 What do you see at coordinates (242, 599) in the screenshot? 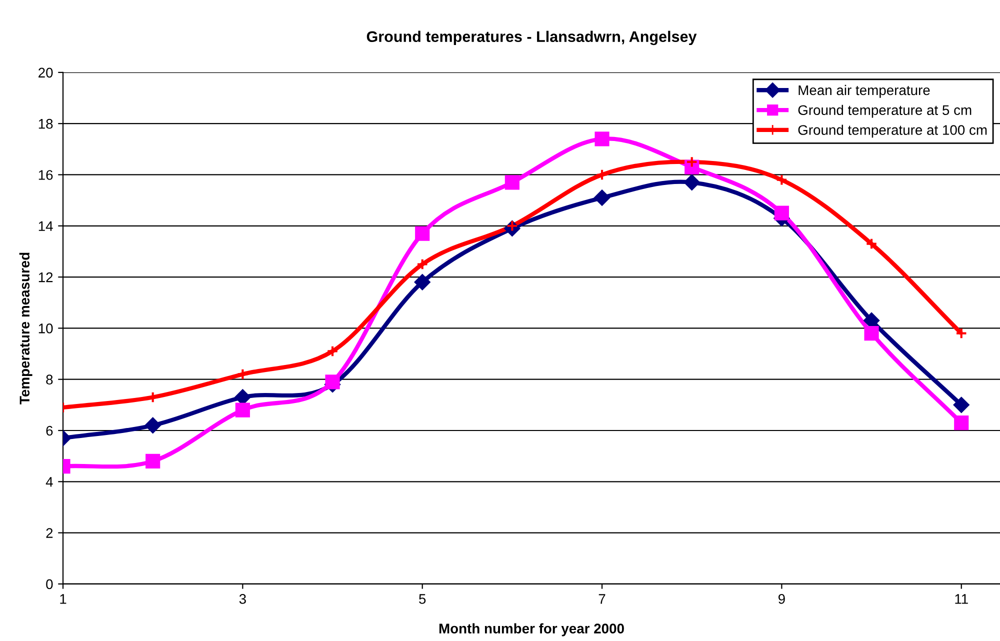
I see `x-tick-label: 3` at bounding box center [242, 599].